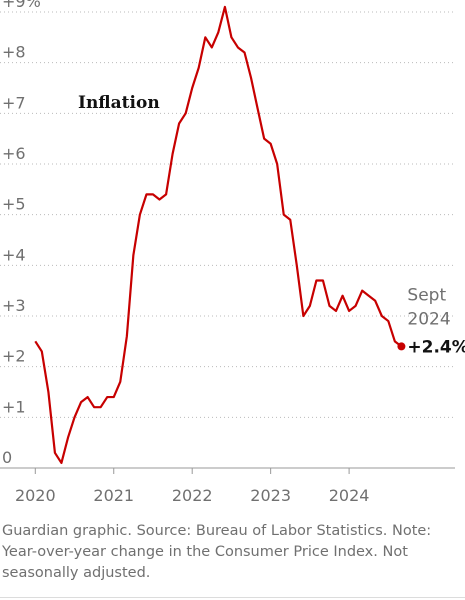  I want to click on x-tick-label: 2023, so click(270, 495).